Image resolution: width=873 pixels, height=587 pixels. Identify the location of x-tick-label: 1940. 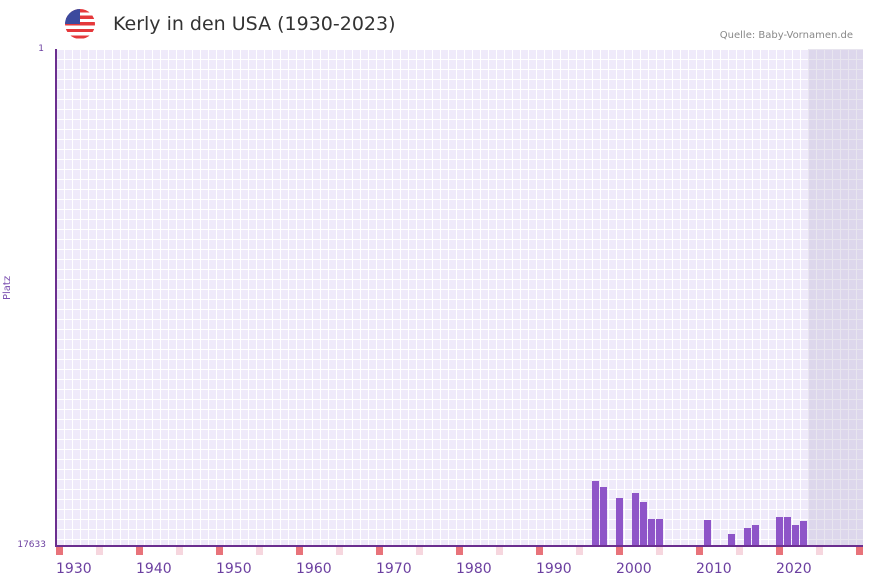
(154, 569).